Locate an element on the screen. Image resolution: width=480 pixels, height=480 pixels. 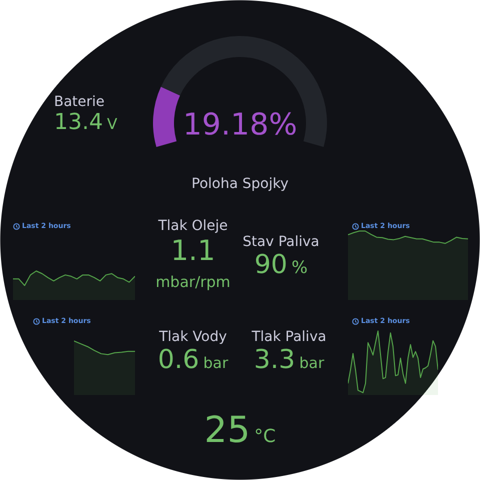
text: mbar/rpm is located at coordinates (193, 282).